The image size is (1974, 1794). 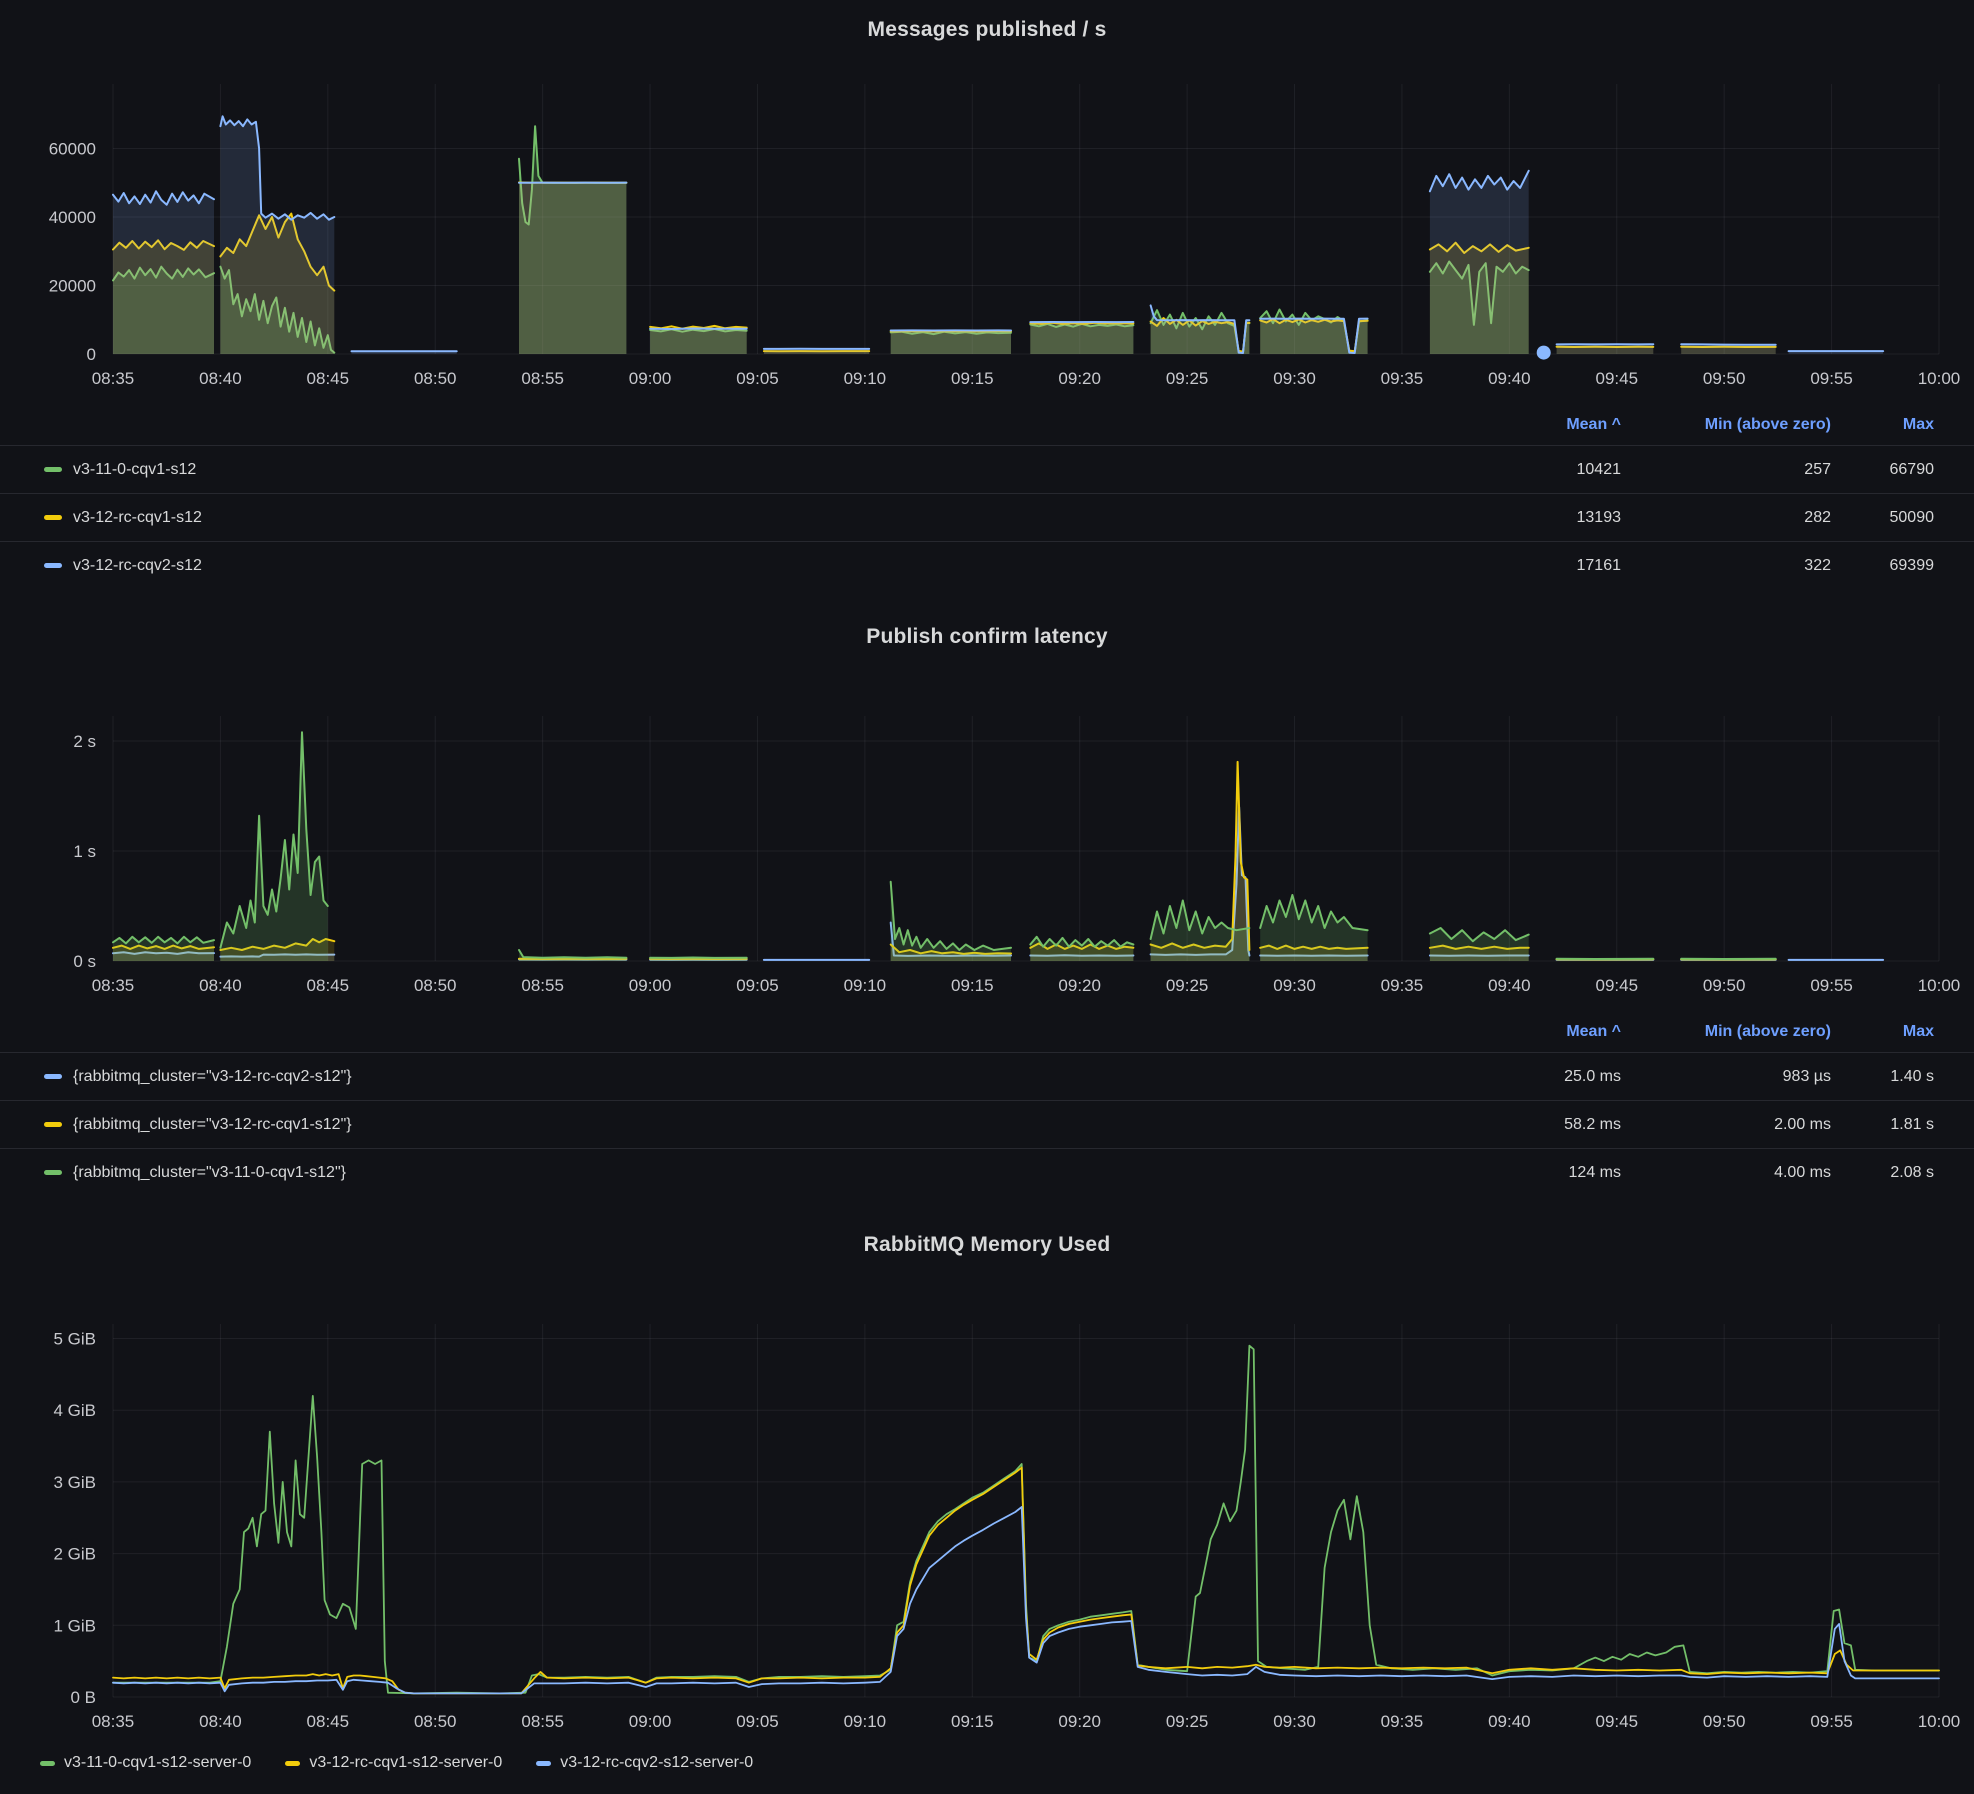 I want to click on svg-text: 2 GiB, so click(x=74, y=1554).